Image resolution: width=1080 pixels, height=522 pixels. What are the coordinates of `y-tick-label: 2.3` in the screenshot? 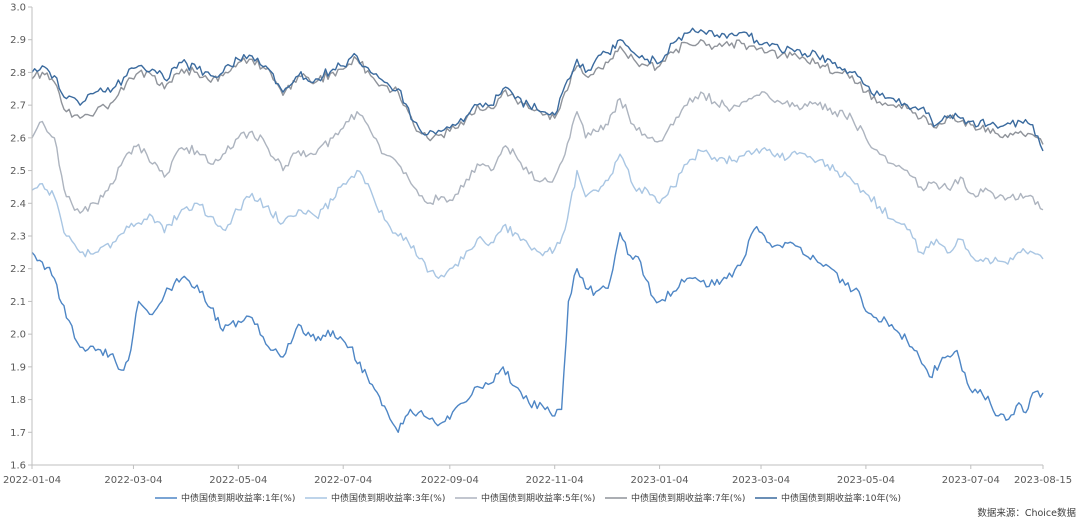 It's located at (18, 237).